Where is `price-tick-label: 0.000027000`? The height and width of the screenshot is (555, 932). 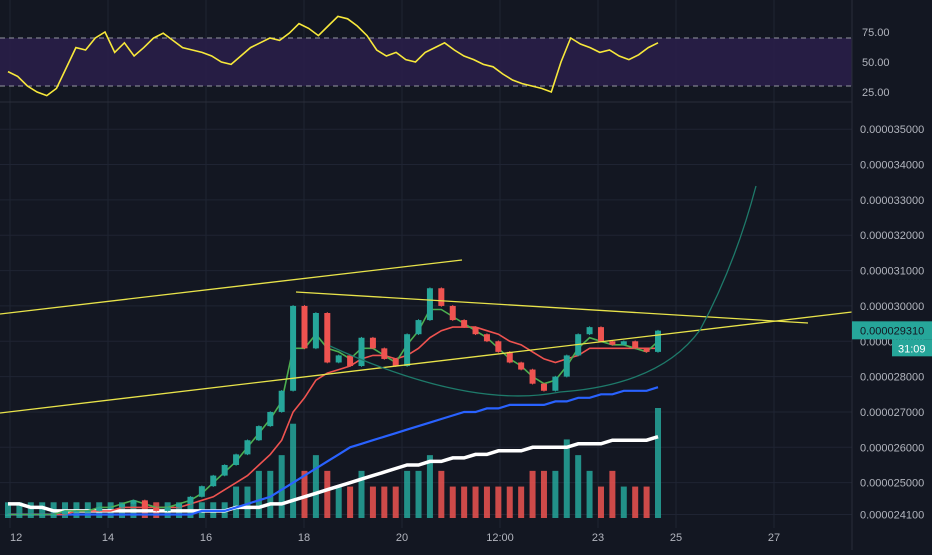 price-tick-label: 0.000027000 is located at coordinates (892, 413).